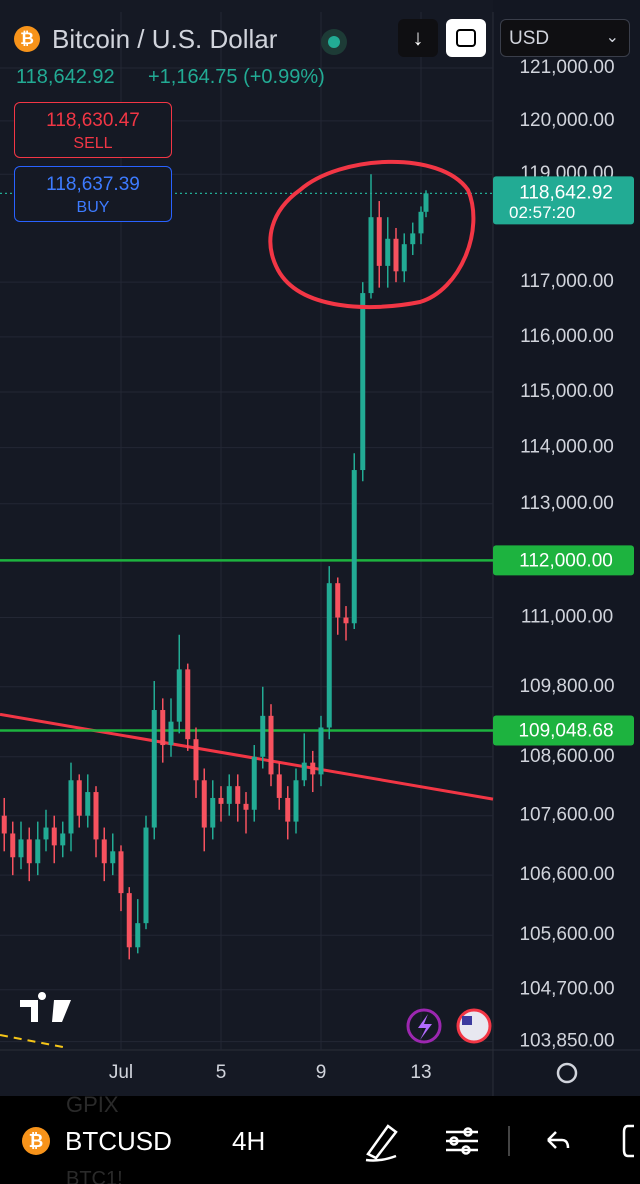 This screenshot has height=1184, width=640. I want to click on price-line-tag, so click(563, 730).